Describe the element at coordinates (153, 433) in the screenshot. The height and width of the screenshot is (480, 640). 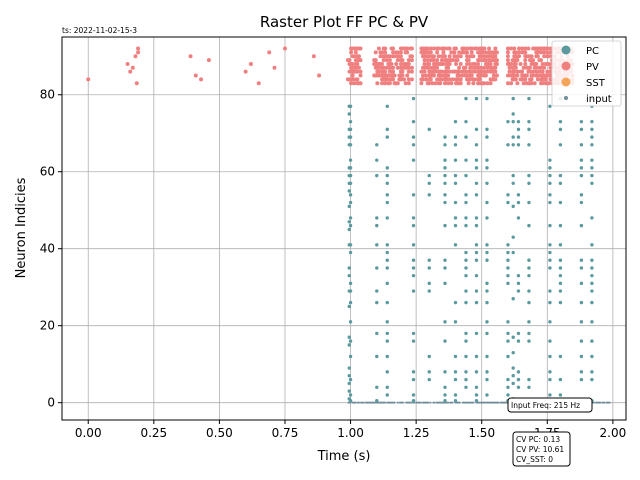
I see `x-tick-label: 0.25` at that location.